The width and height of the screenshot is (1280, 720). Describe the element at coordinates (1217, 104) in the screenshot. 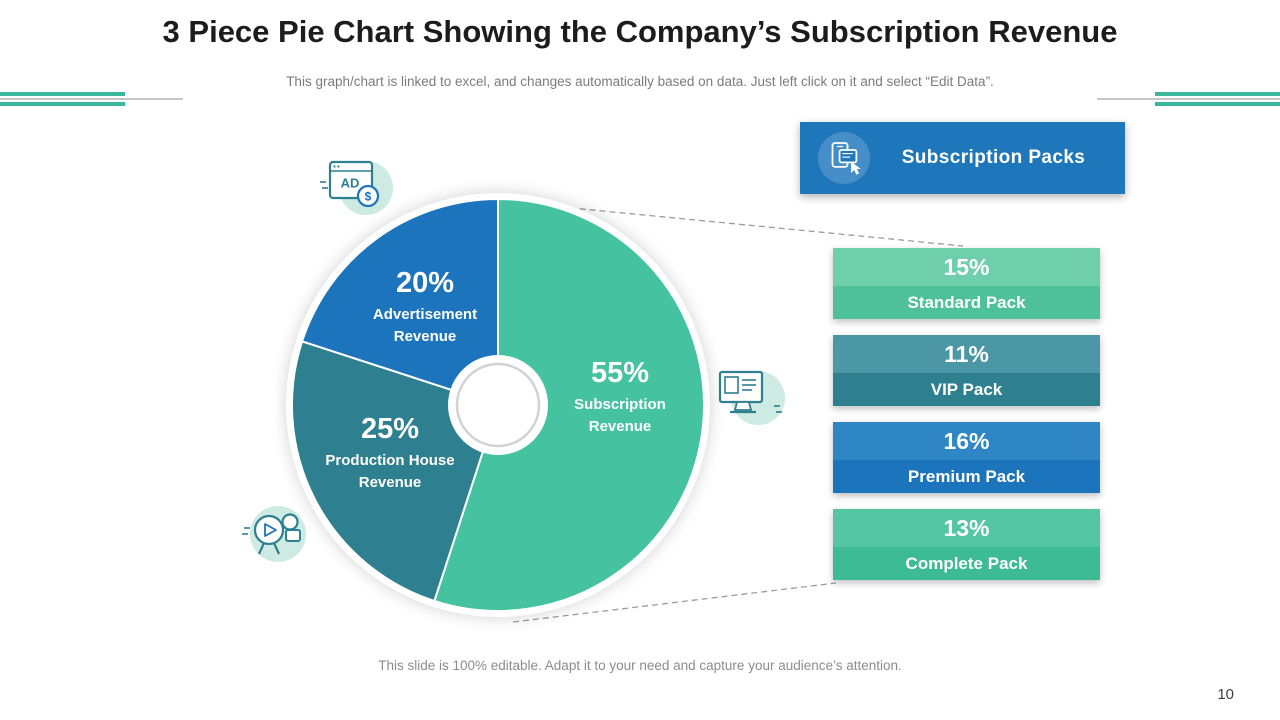

I see `deco-line-right-teal-bottom` at that location.